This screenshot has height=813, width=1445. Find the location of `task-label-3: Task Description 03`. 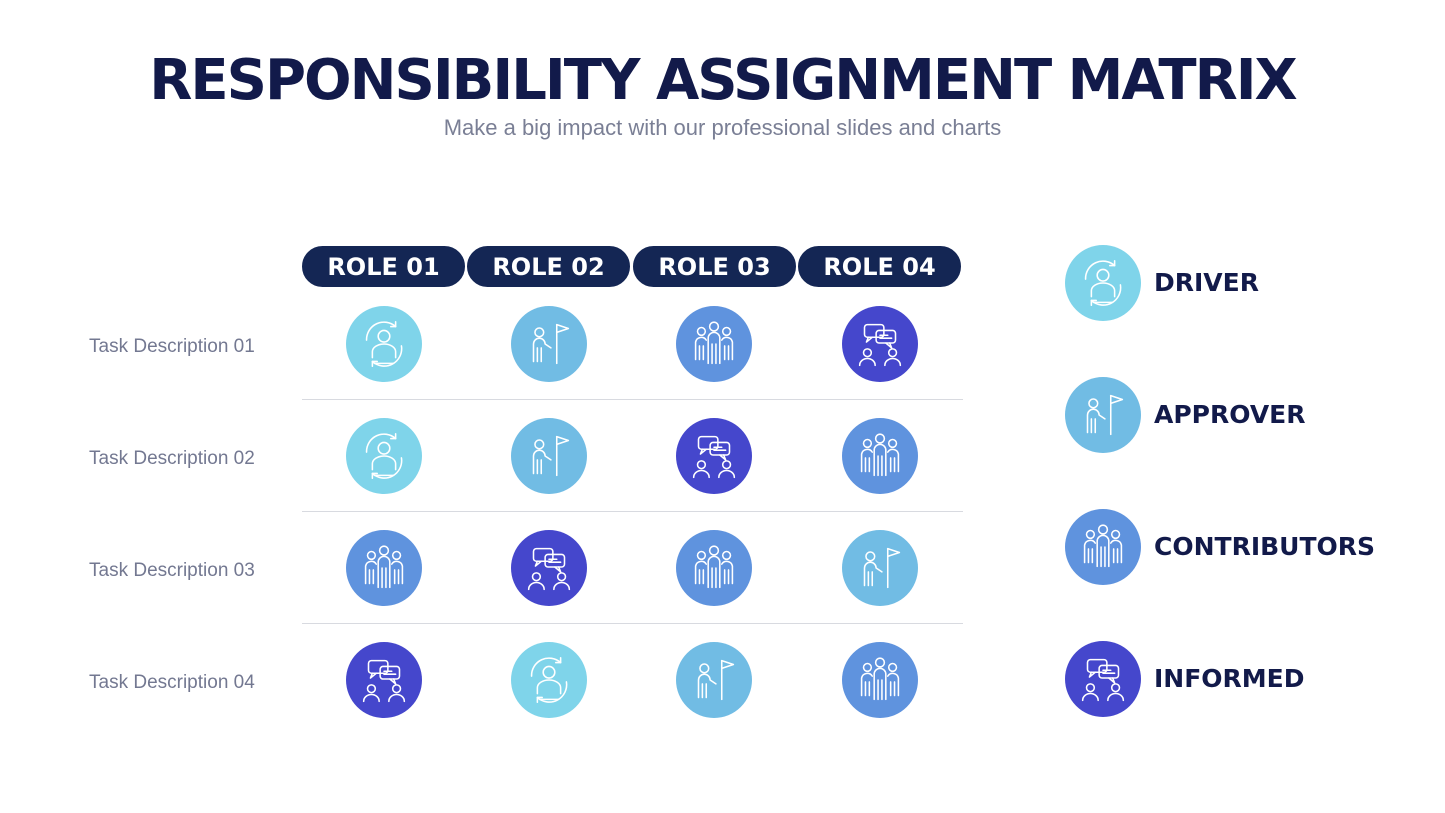

task-label-3: Task Description 03 is located at coordinates (172, 570).